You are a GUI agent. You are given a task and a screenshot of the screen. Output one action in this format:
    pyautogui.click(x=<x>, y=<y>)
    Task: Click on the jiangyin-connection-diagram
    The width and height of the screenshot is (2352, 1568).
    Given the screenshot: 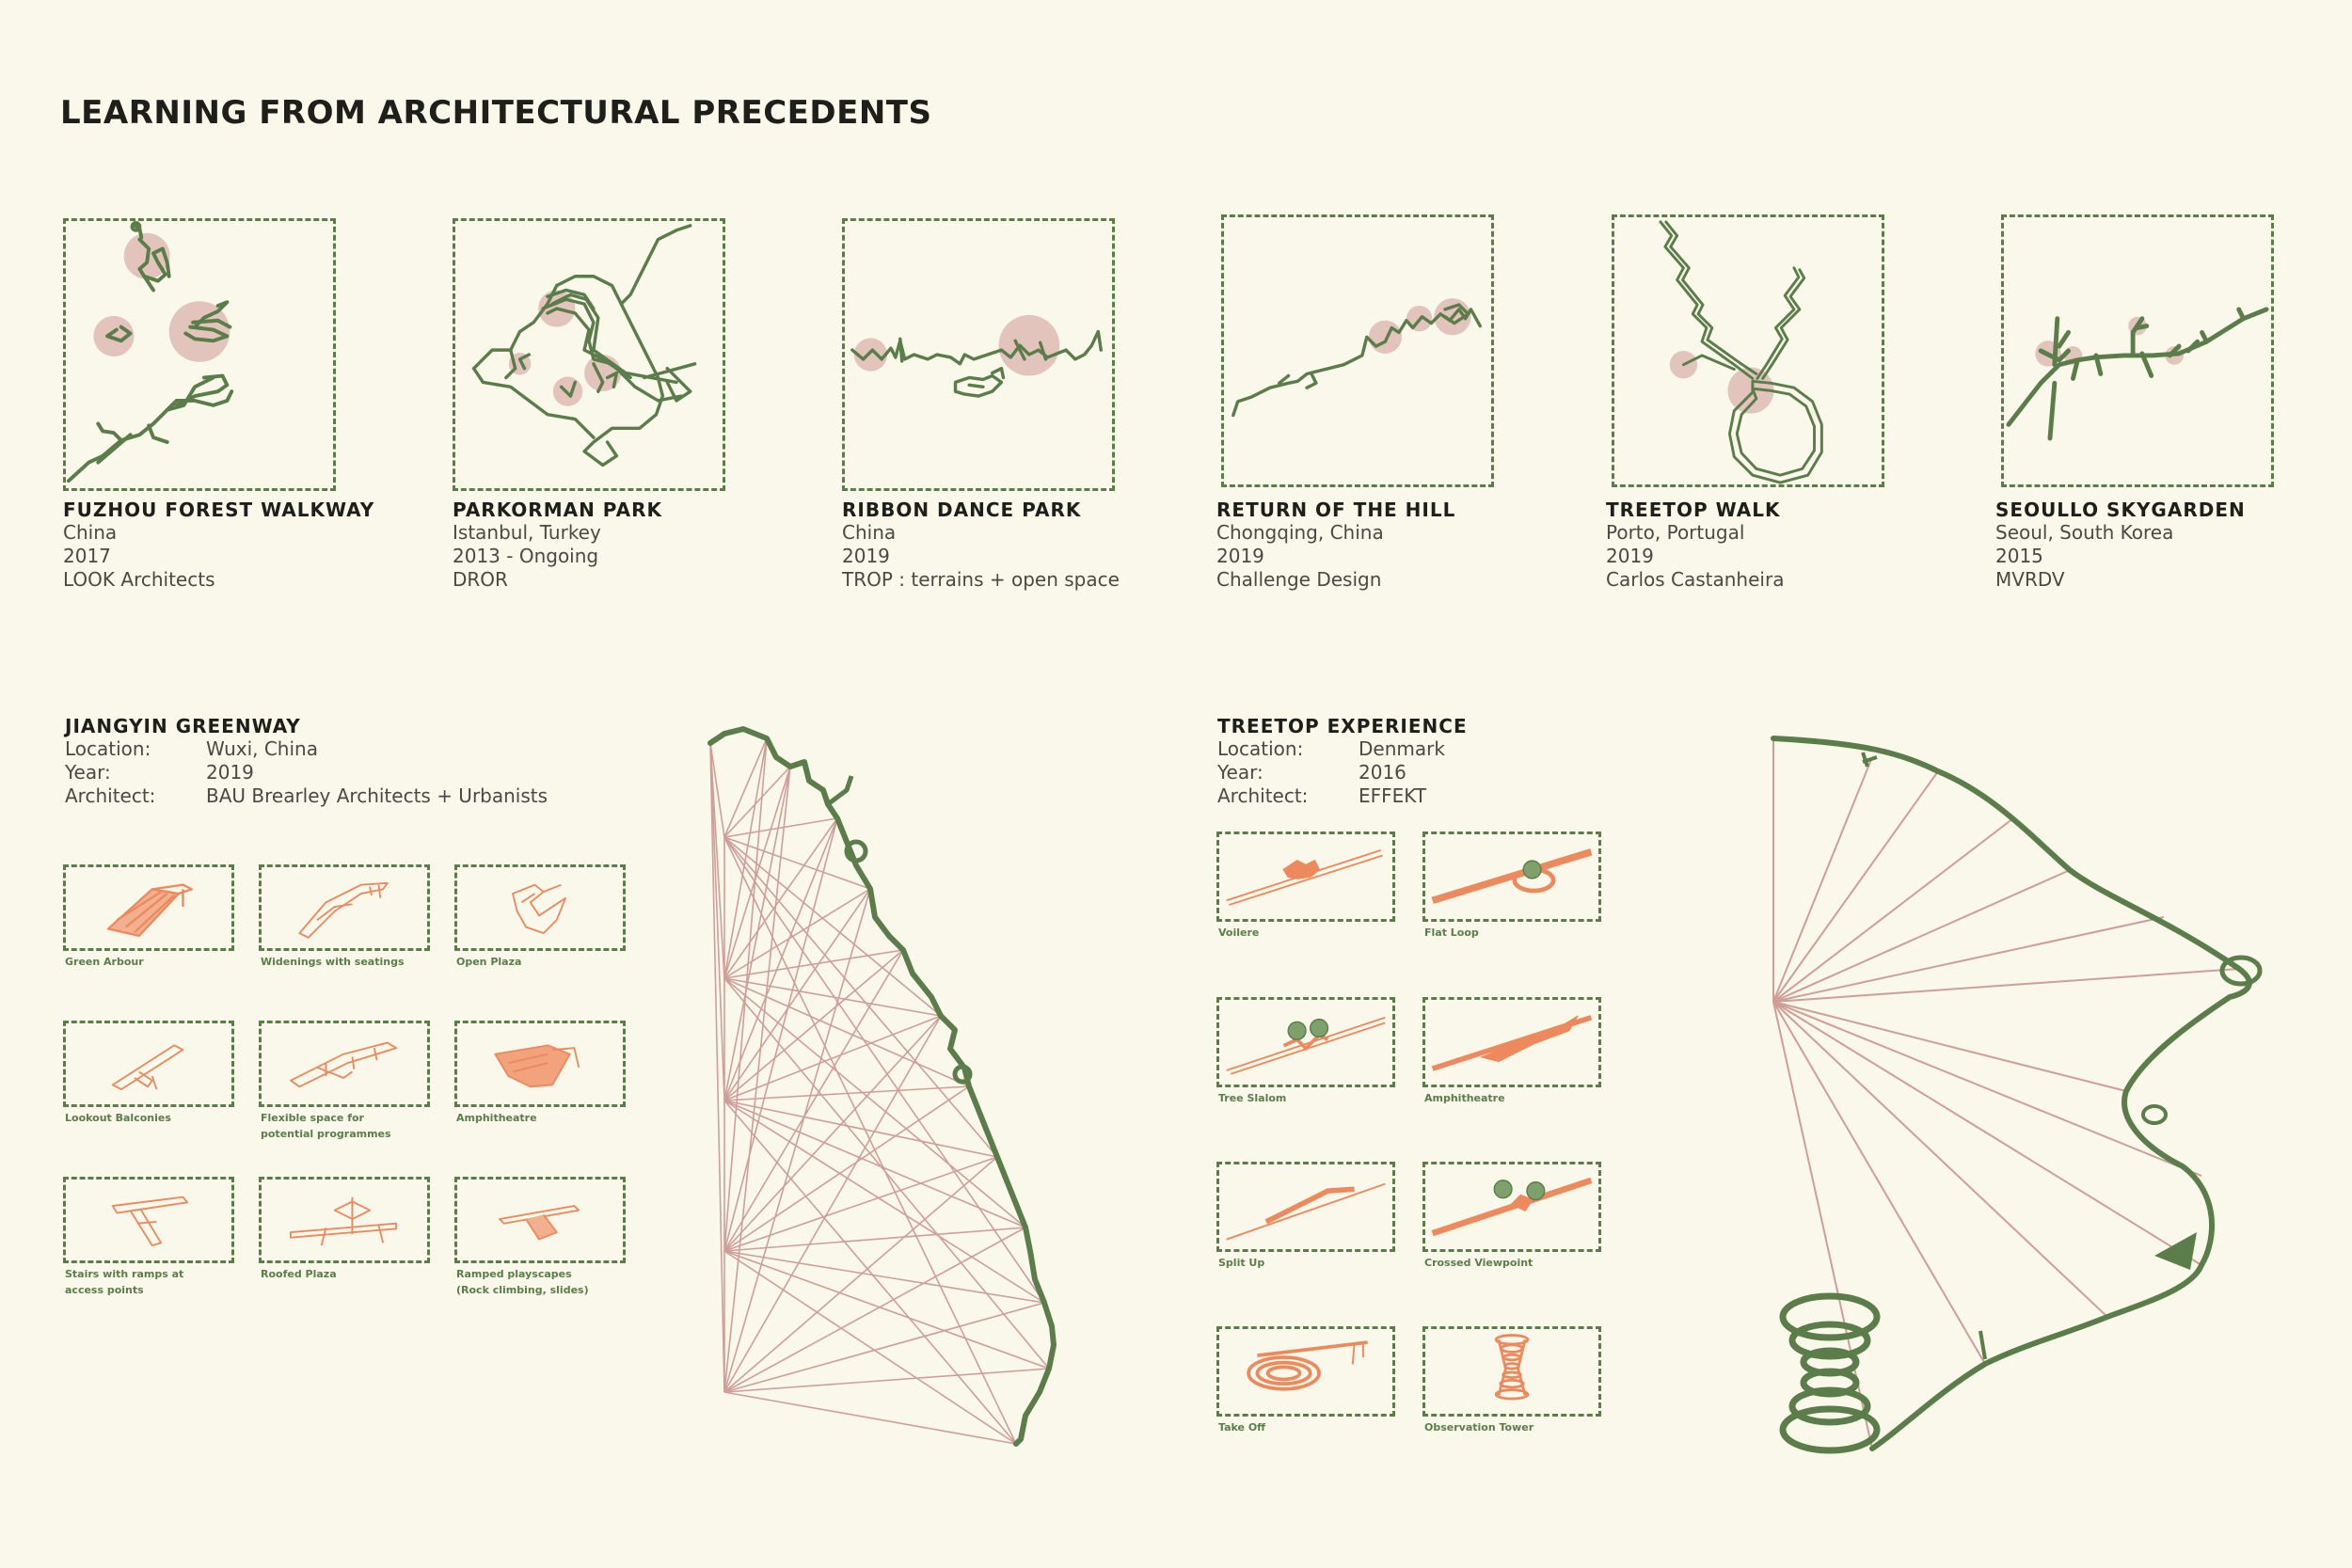 What is the action you would take?
    pyautogui.click(x=884, y=1091)
    